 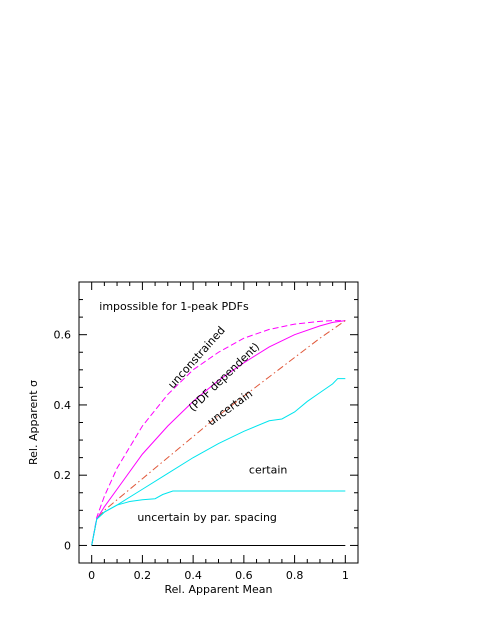 I want to click on annotation-4: certain, so click(x=268, y=469).